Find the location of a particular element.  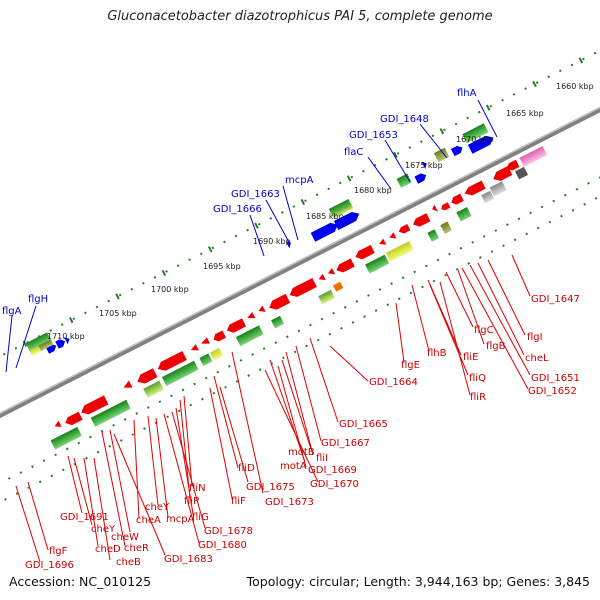

gene-label: GDI_1691 is located at coordinates (84, 517).